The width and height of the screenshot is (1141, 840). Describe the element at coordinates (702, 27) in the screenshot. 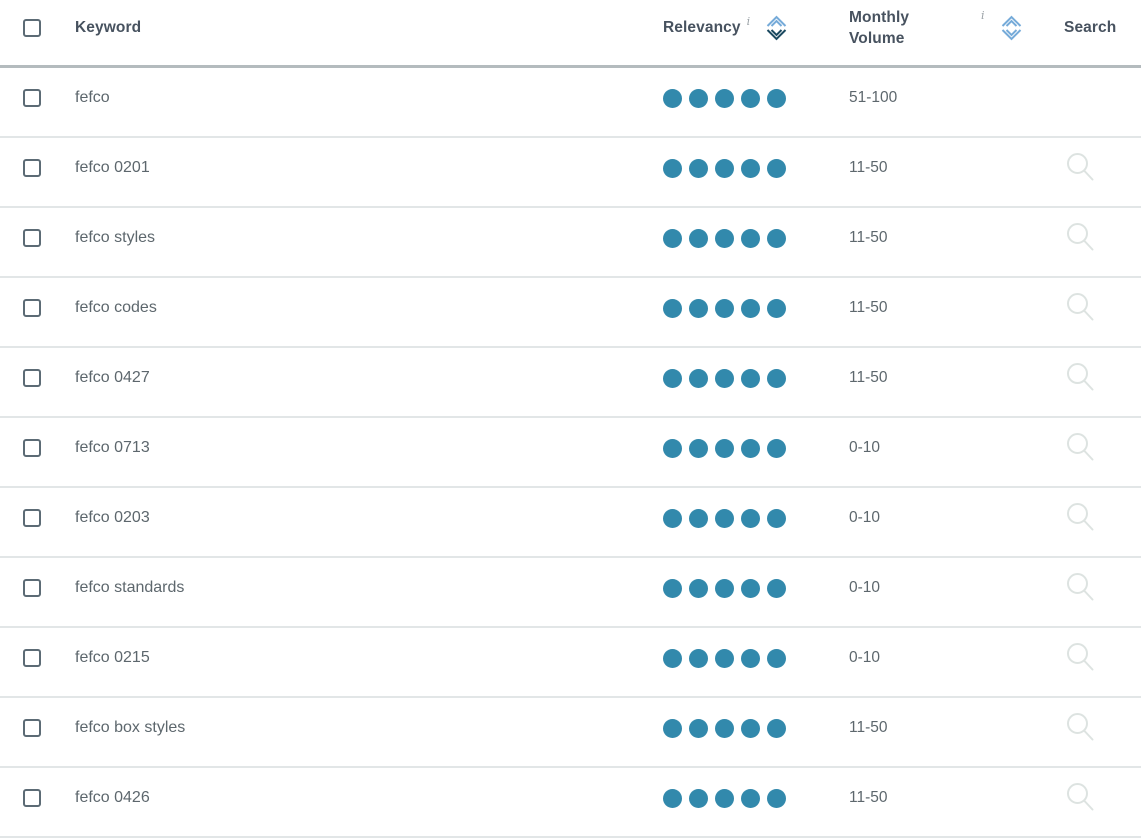

I see `column-header-relevancy: Relevancy` at that location.